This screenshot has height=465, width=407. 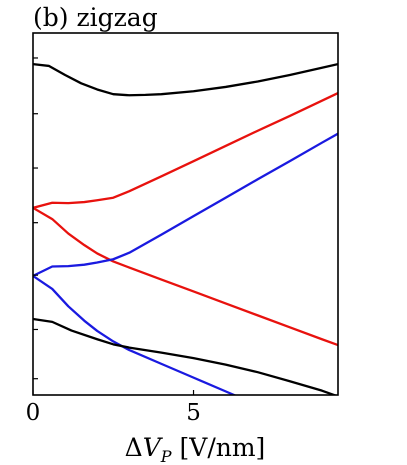 I want to click on chart-title: (b) zigzag, so click(x=95, y=17).